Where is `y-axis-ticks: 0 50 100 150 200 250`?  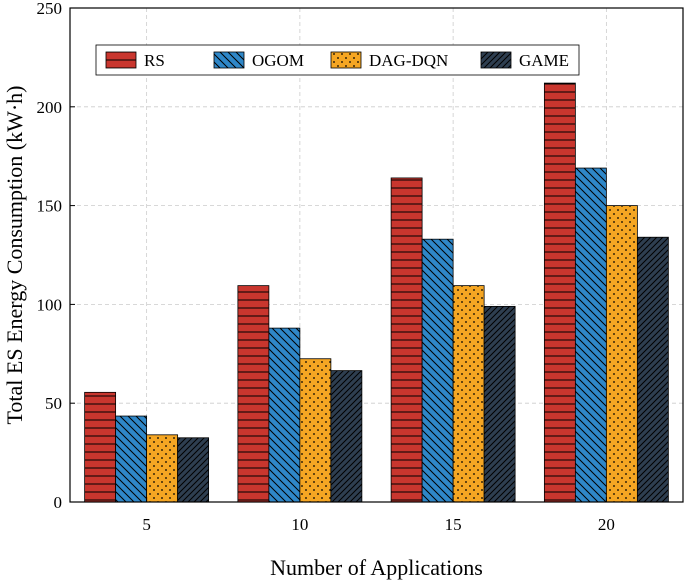
y-axis-ticks: 0 50 100 150 200 250 is located at coordinates (56, 256).